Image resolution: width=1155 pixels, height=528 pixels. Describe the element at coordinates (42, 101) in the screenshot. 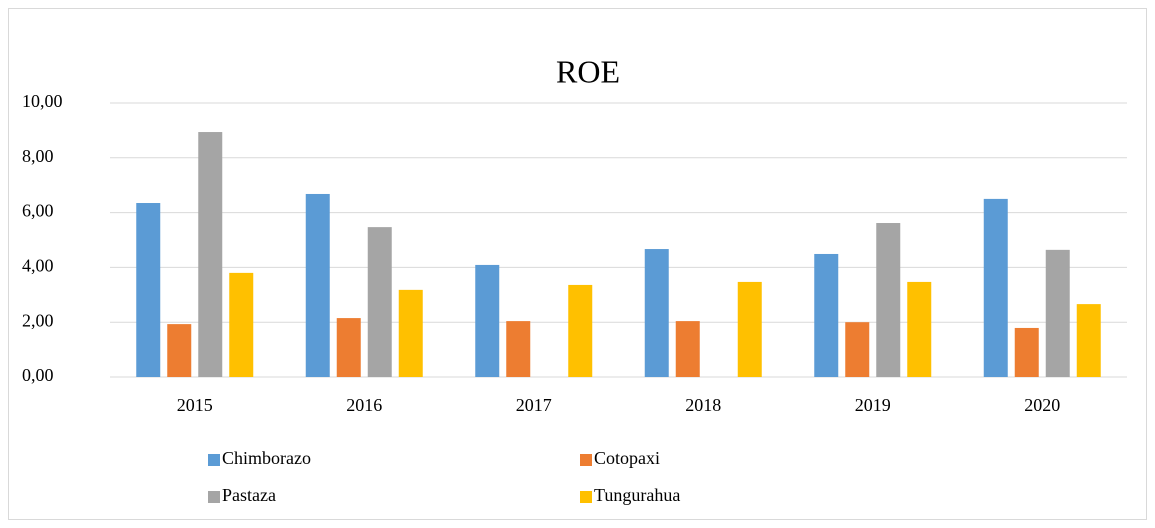

I see `y-tick-label: 10,00` at that location.